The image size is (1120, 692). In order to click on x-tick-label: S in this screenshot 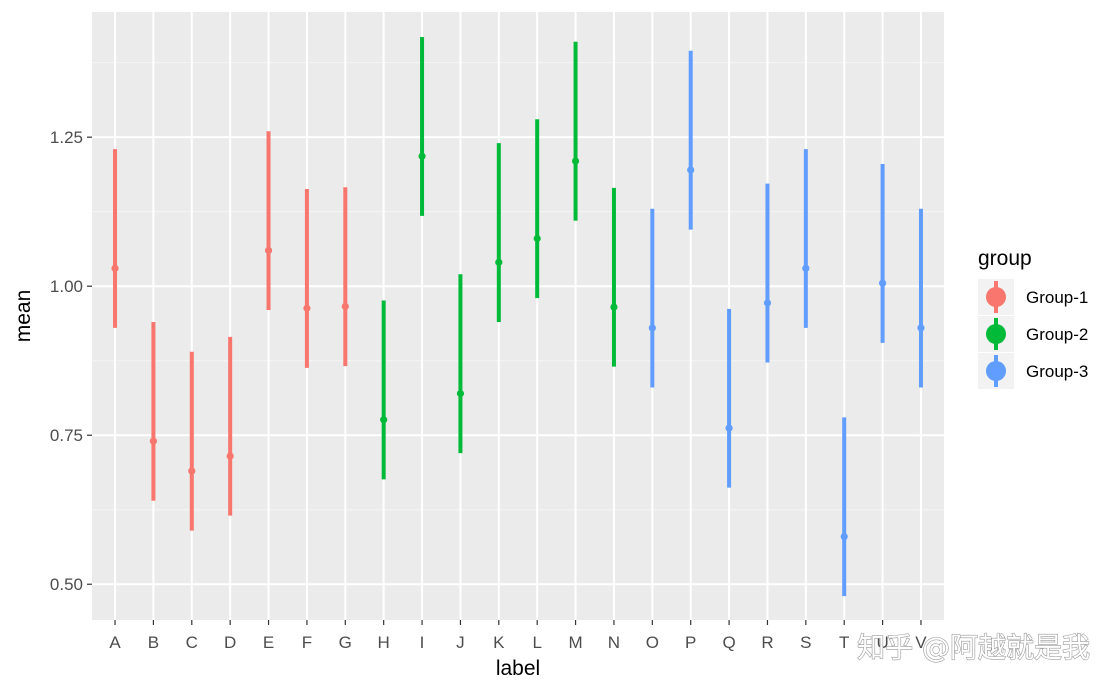, I will do `click(805, 642)`.